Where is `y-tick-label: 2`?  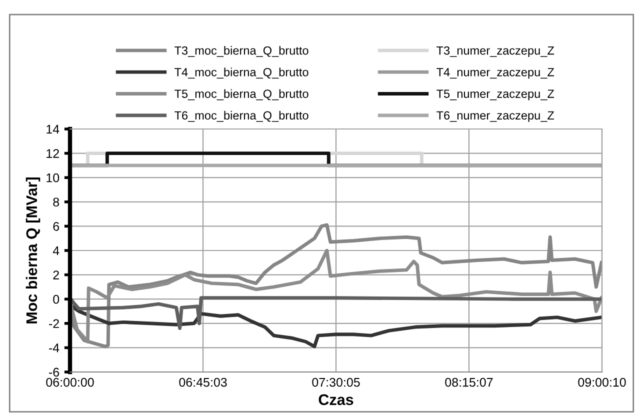 y-tick-label: 2 is located at coordinates (56, 275).